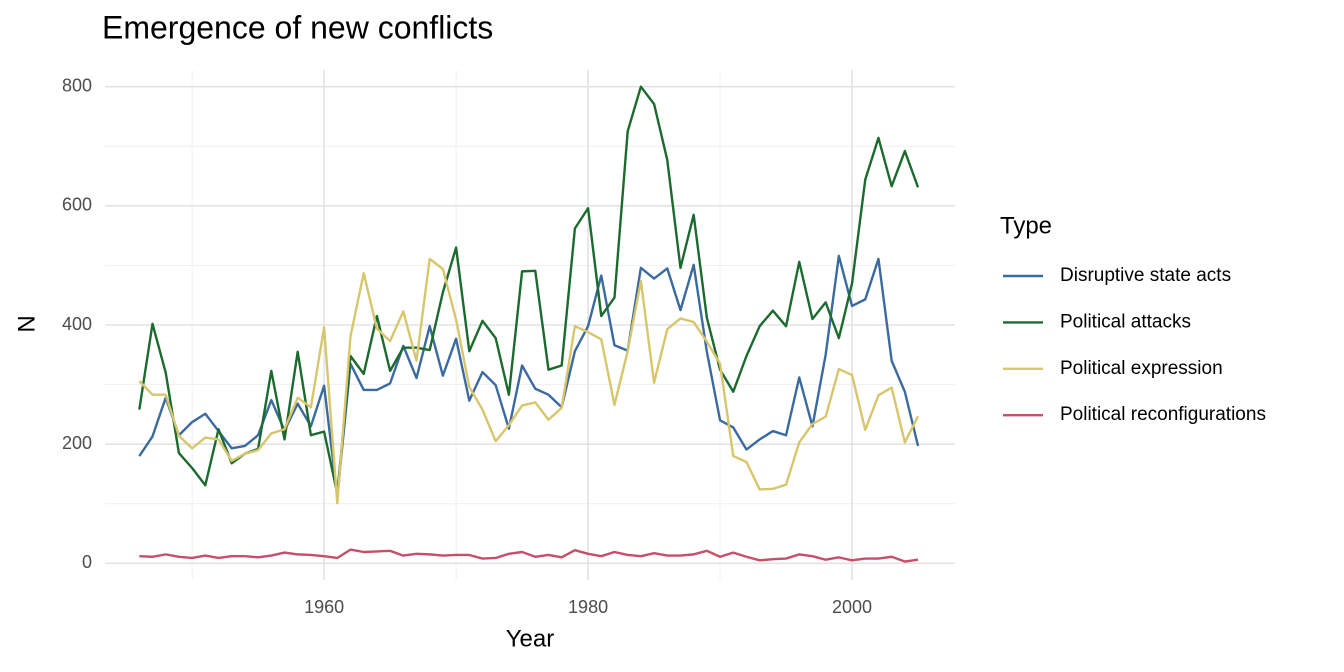  What do you see at coordinates (26, 323) in the screenshot?
I see `y-axis-label: N` at bounding box center [26, 323].